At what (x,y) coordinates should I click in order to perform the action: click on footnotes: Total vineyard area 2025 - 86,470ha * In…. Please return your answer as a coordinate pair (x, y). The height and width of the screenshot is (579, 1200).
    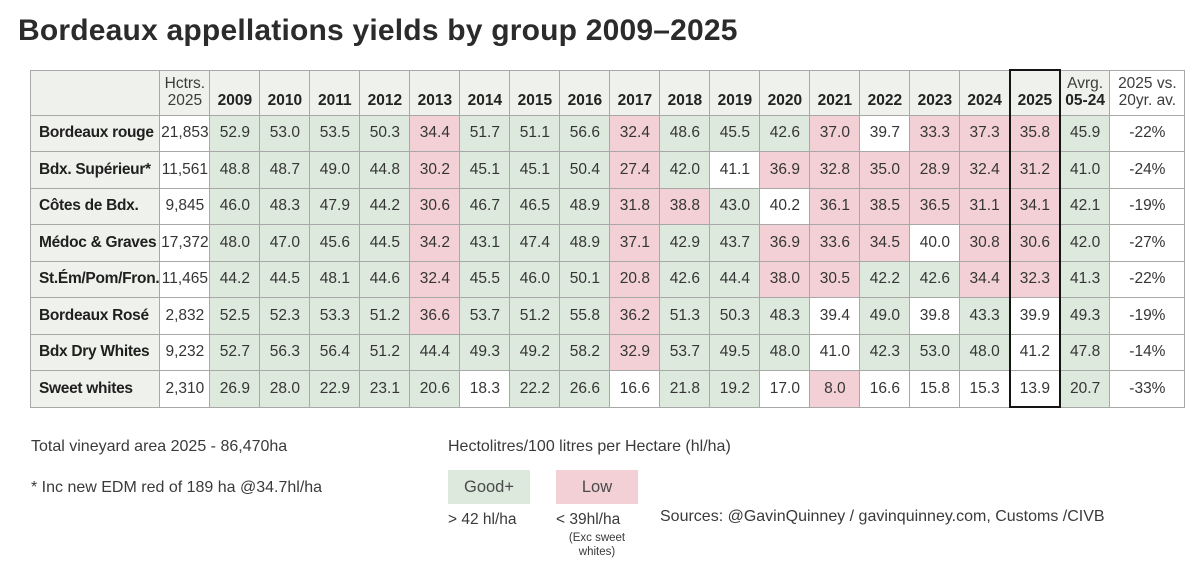
    Looking at the image, I should click on (176, 479).